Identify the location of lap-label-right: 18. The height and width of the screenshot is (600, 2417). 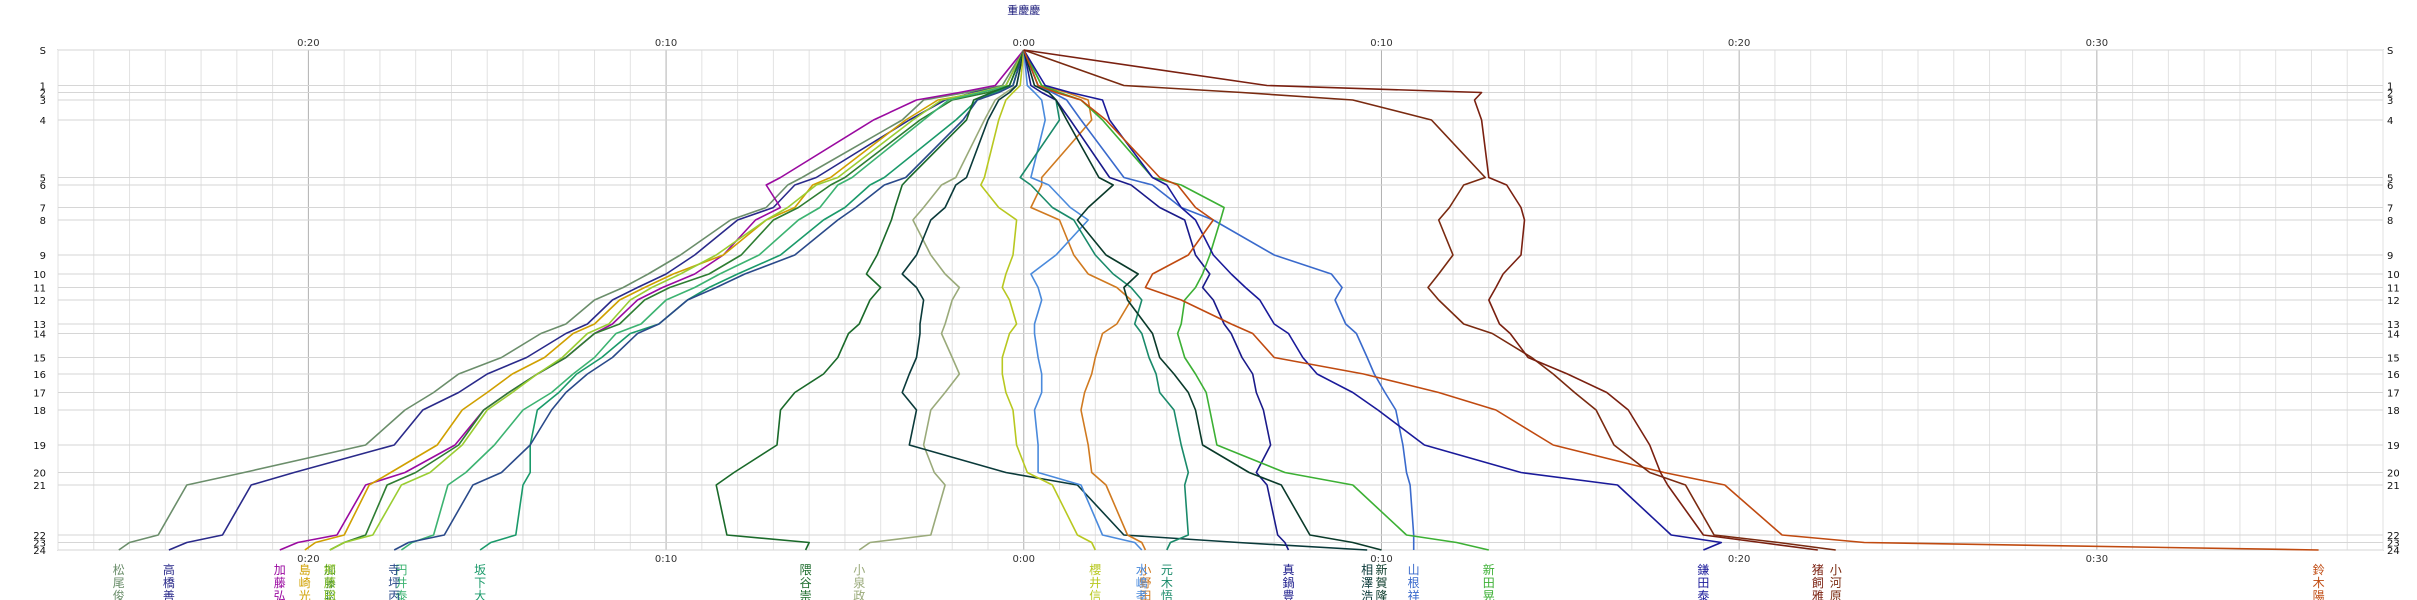
(2393, 411).